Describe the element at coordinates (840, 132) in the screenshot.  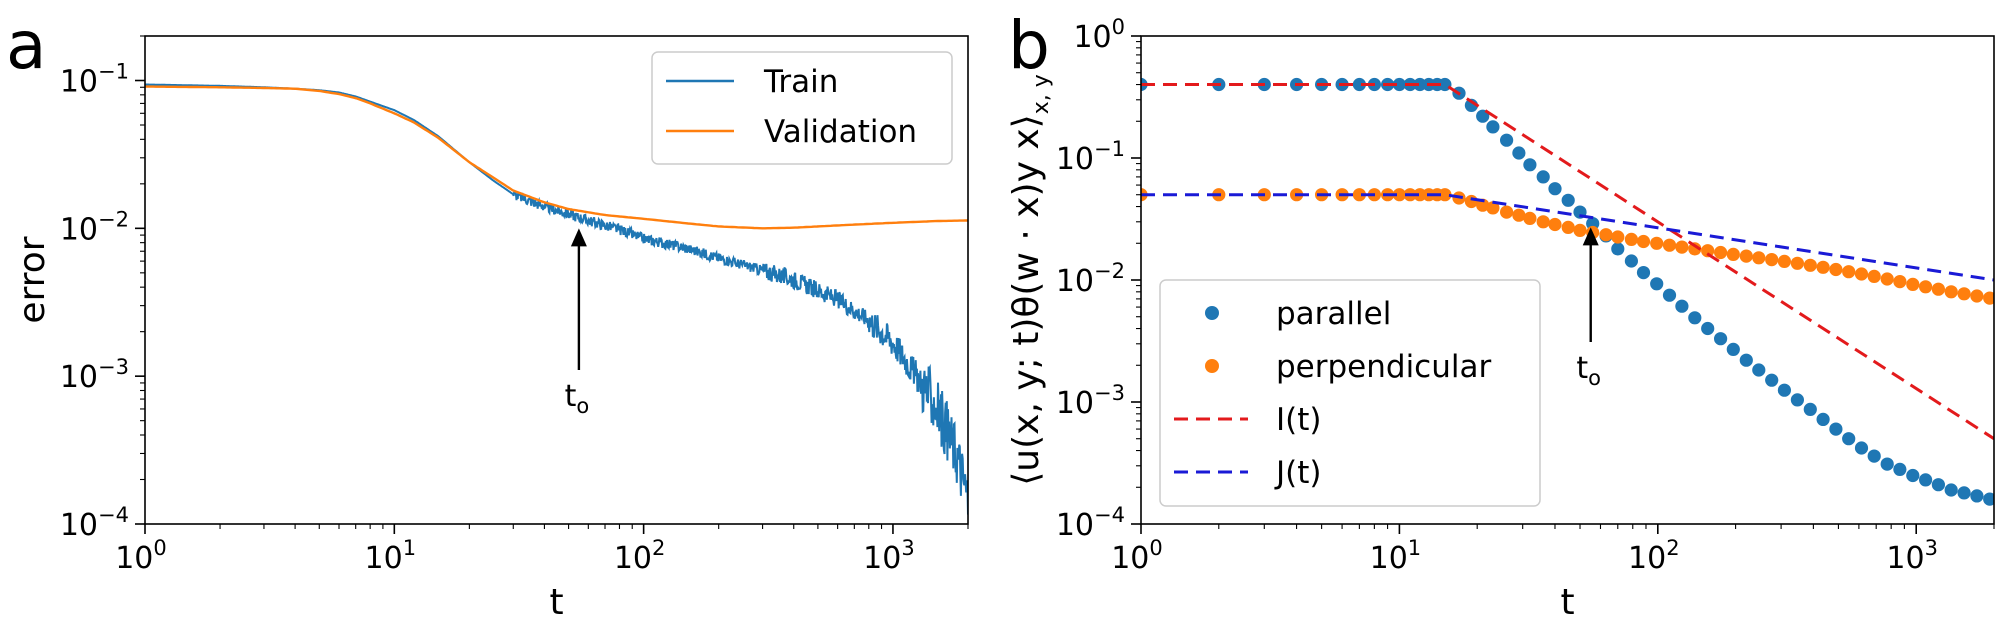
I see `legend-validation-label: Validation` at that location.